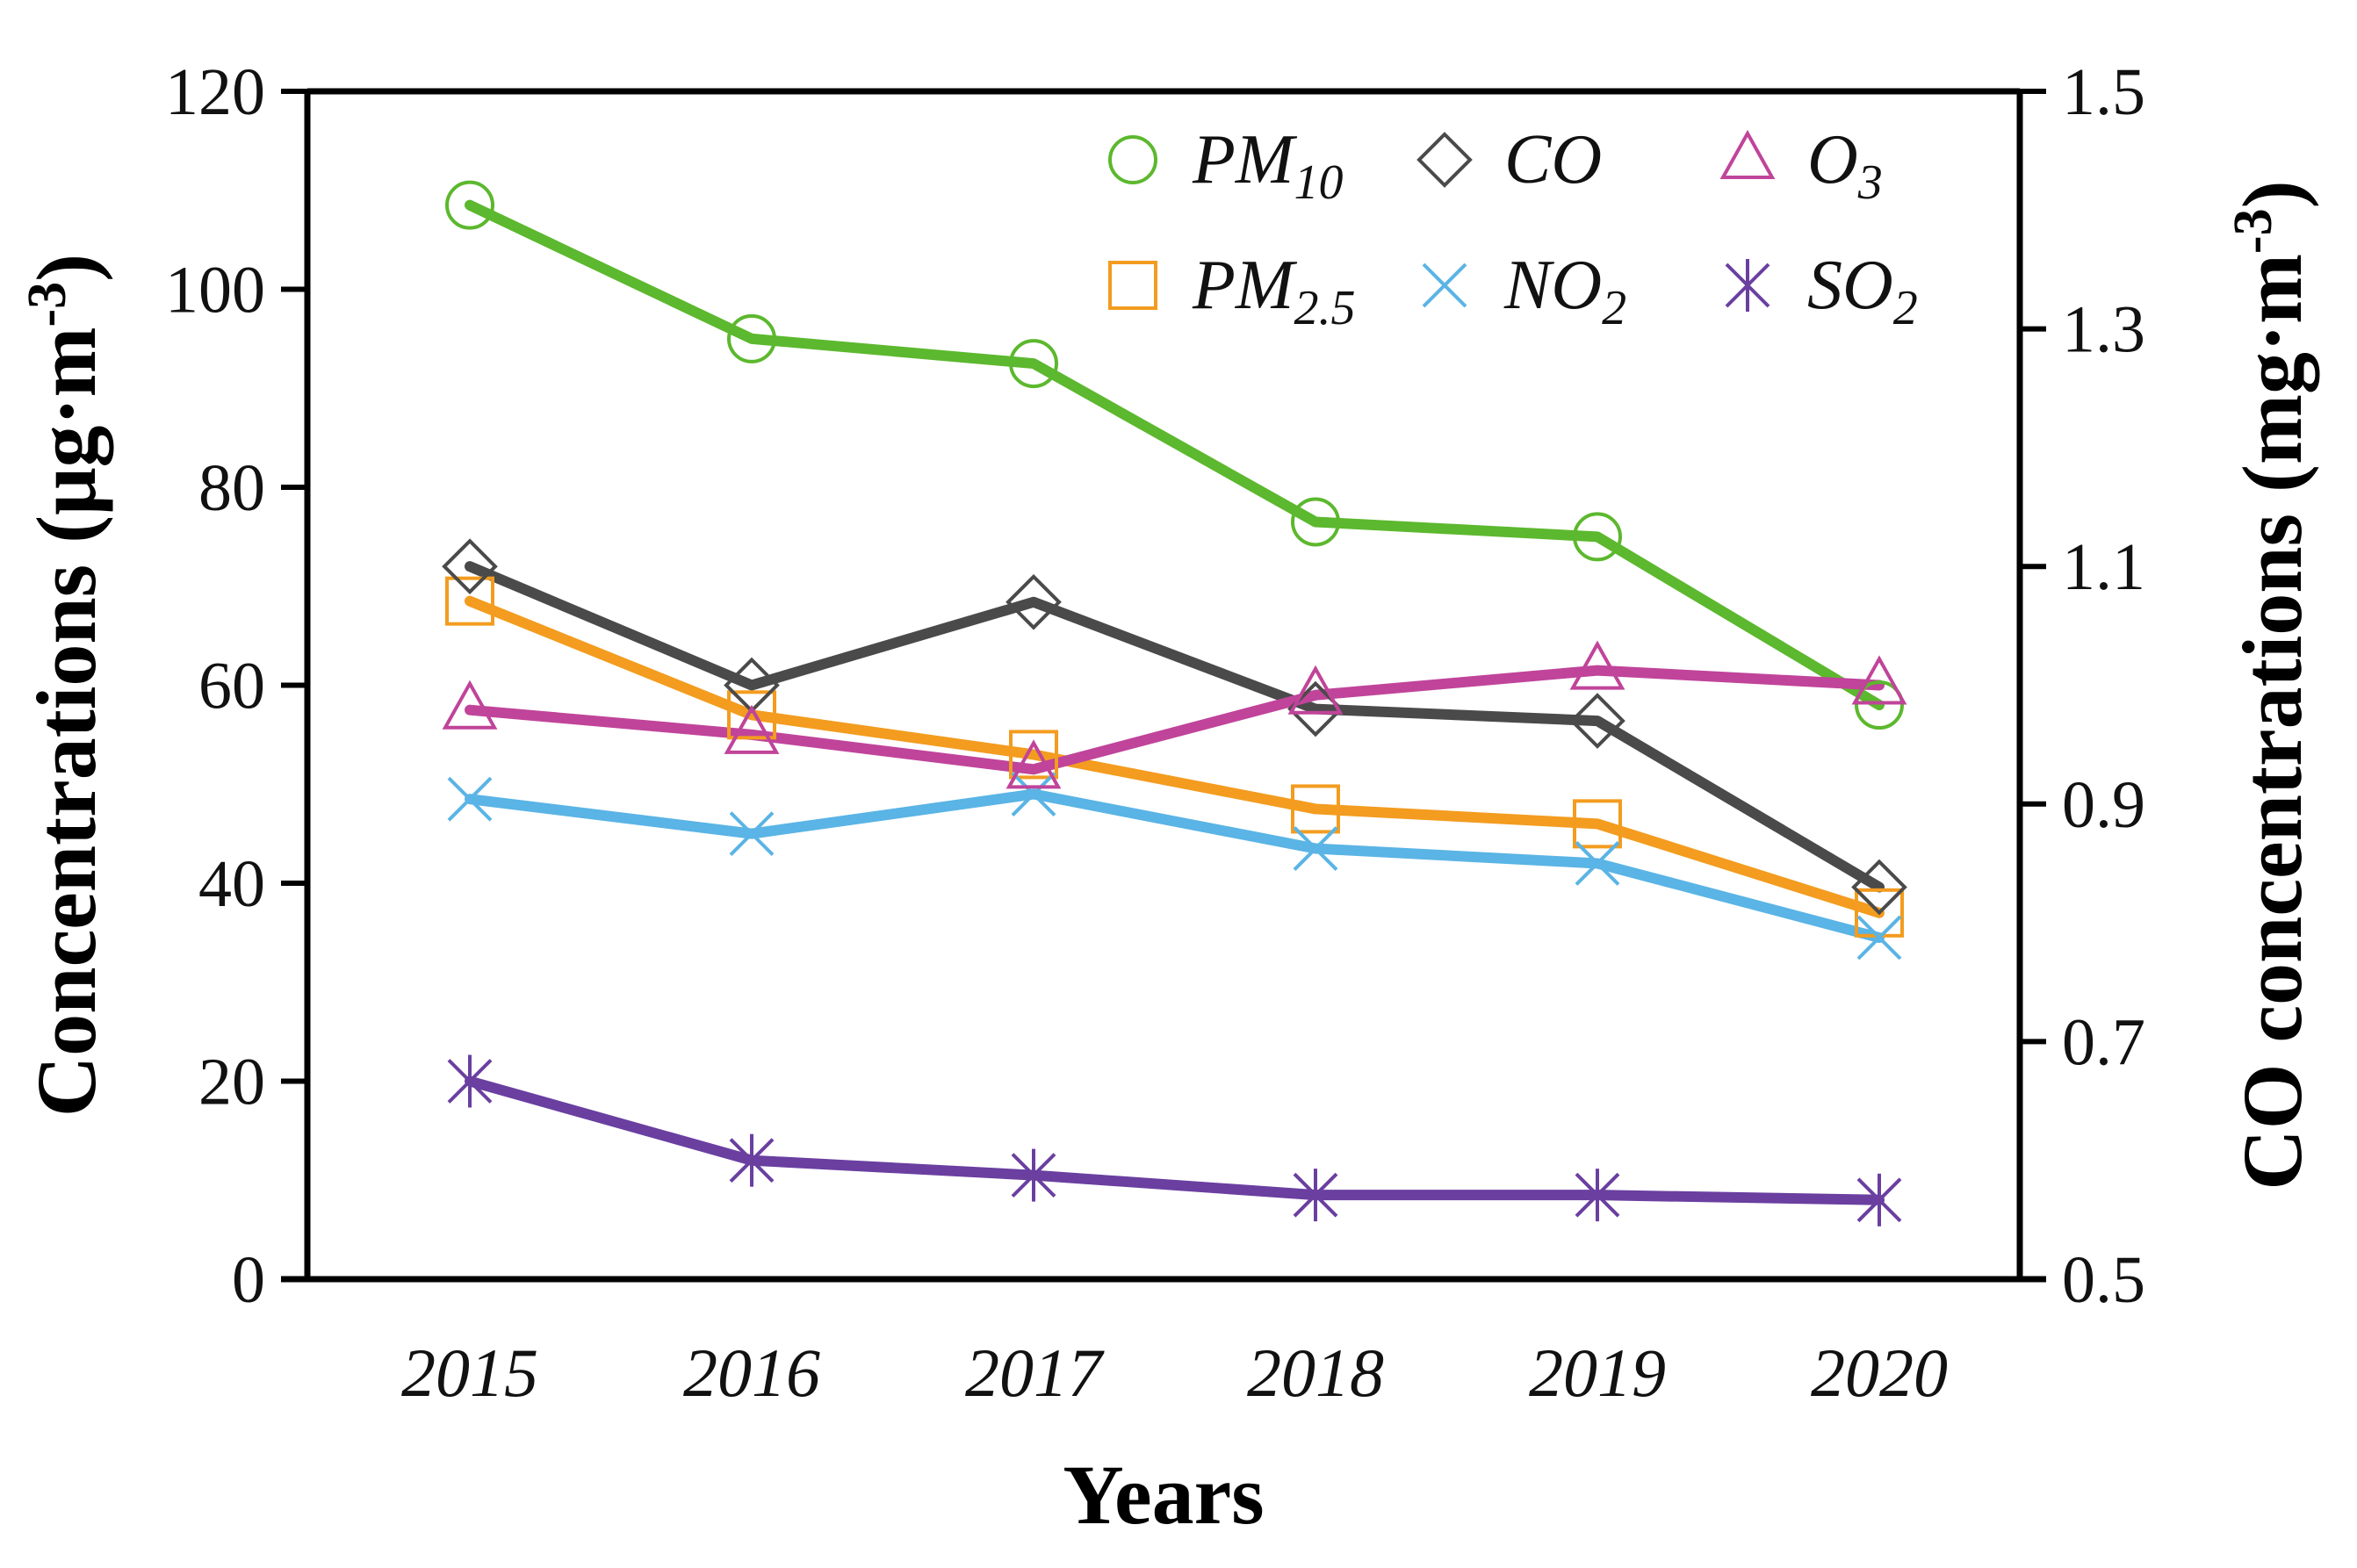  I want to click on legend-label-o3: O3, so click(1845, 165).